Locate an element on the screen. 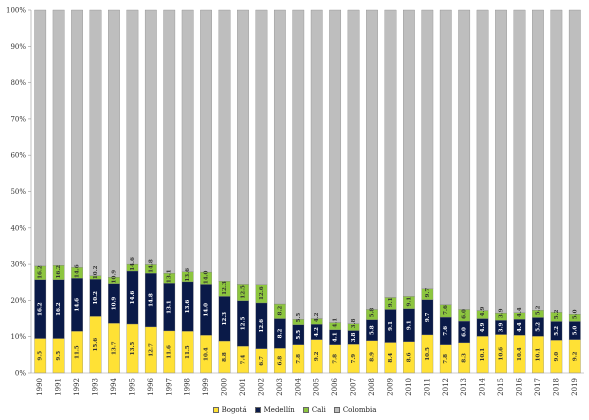 This screenshot has width=589, height=420. x-tick-label-1999: 1999 is located at coordinates (206, 387).